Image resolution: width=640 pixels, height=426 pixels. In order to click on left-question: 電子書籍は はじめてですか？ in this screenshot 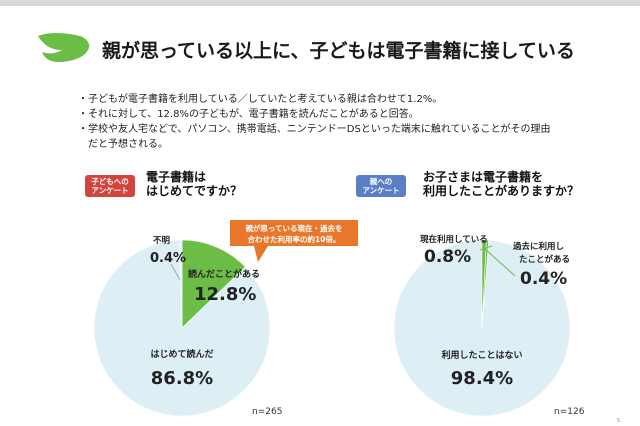, I will do `click(194, 184)`.